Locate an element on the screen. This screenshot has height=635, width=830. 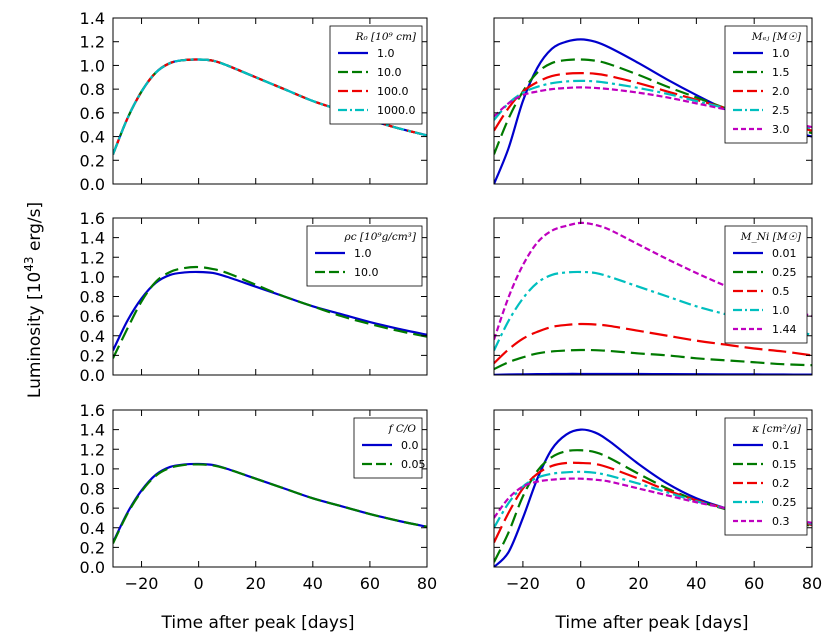
series-line-rho-10.0 is located at coordinates (270, 312).